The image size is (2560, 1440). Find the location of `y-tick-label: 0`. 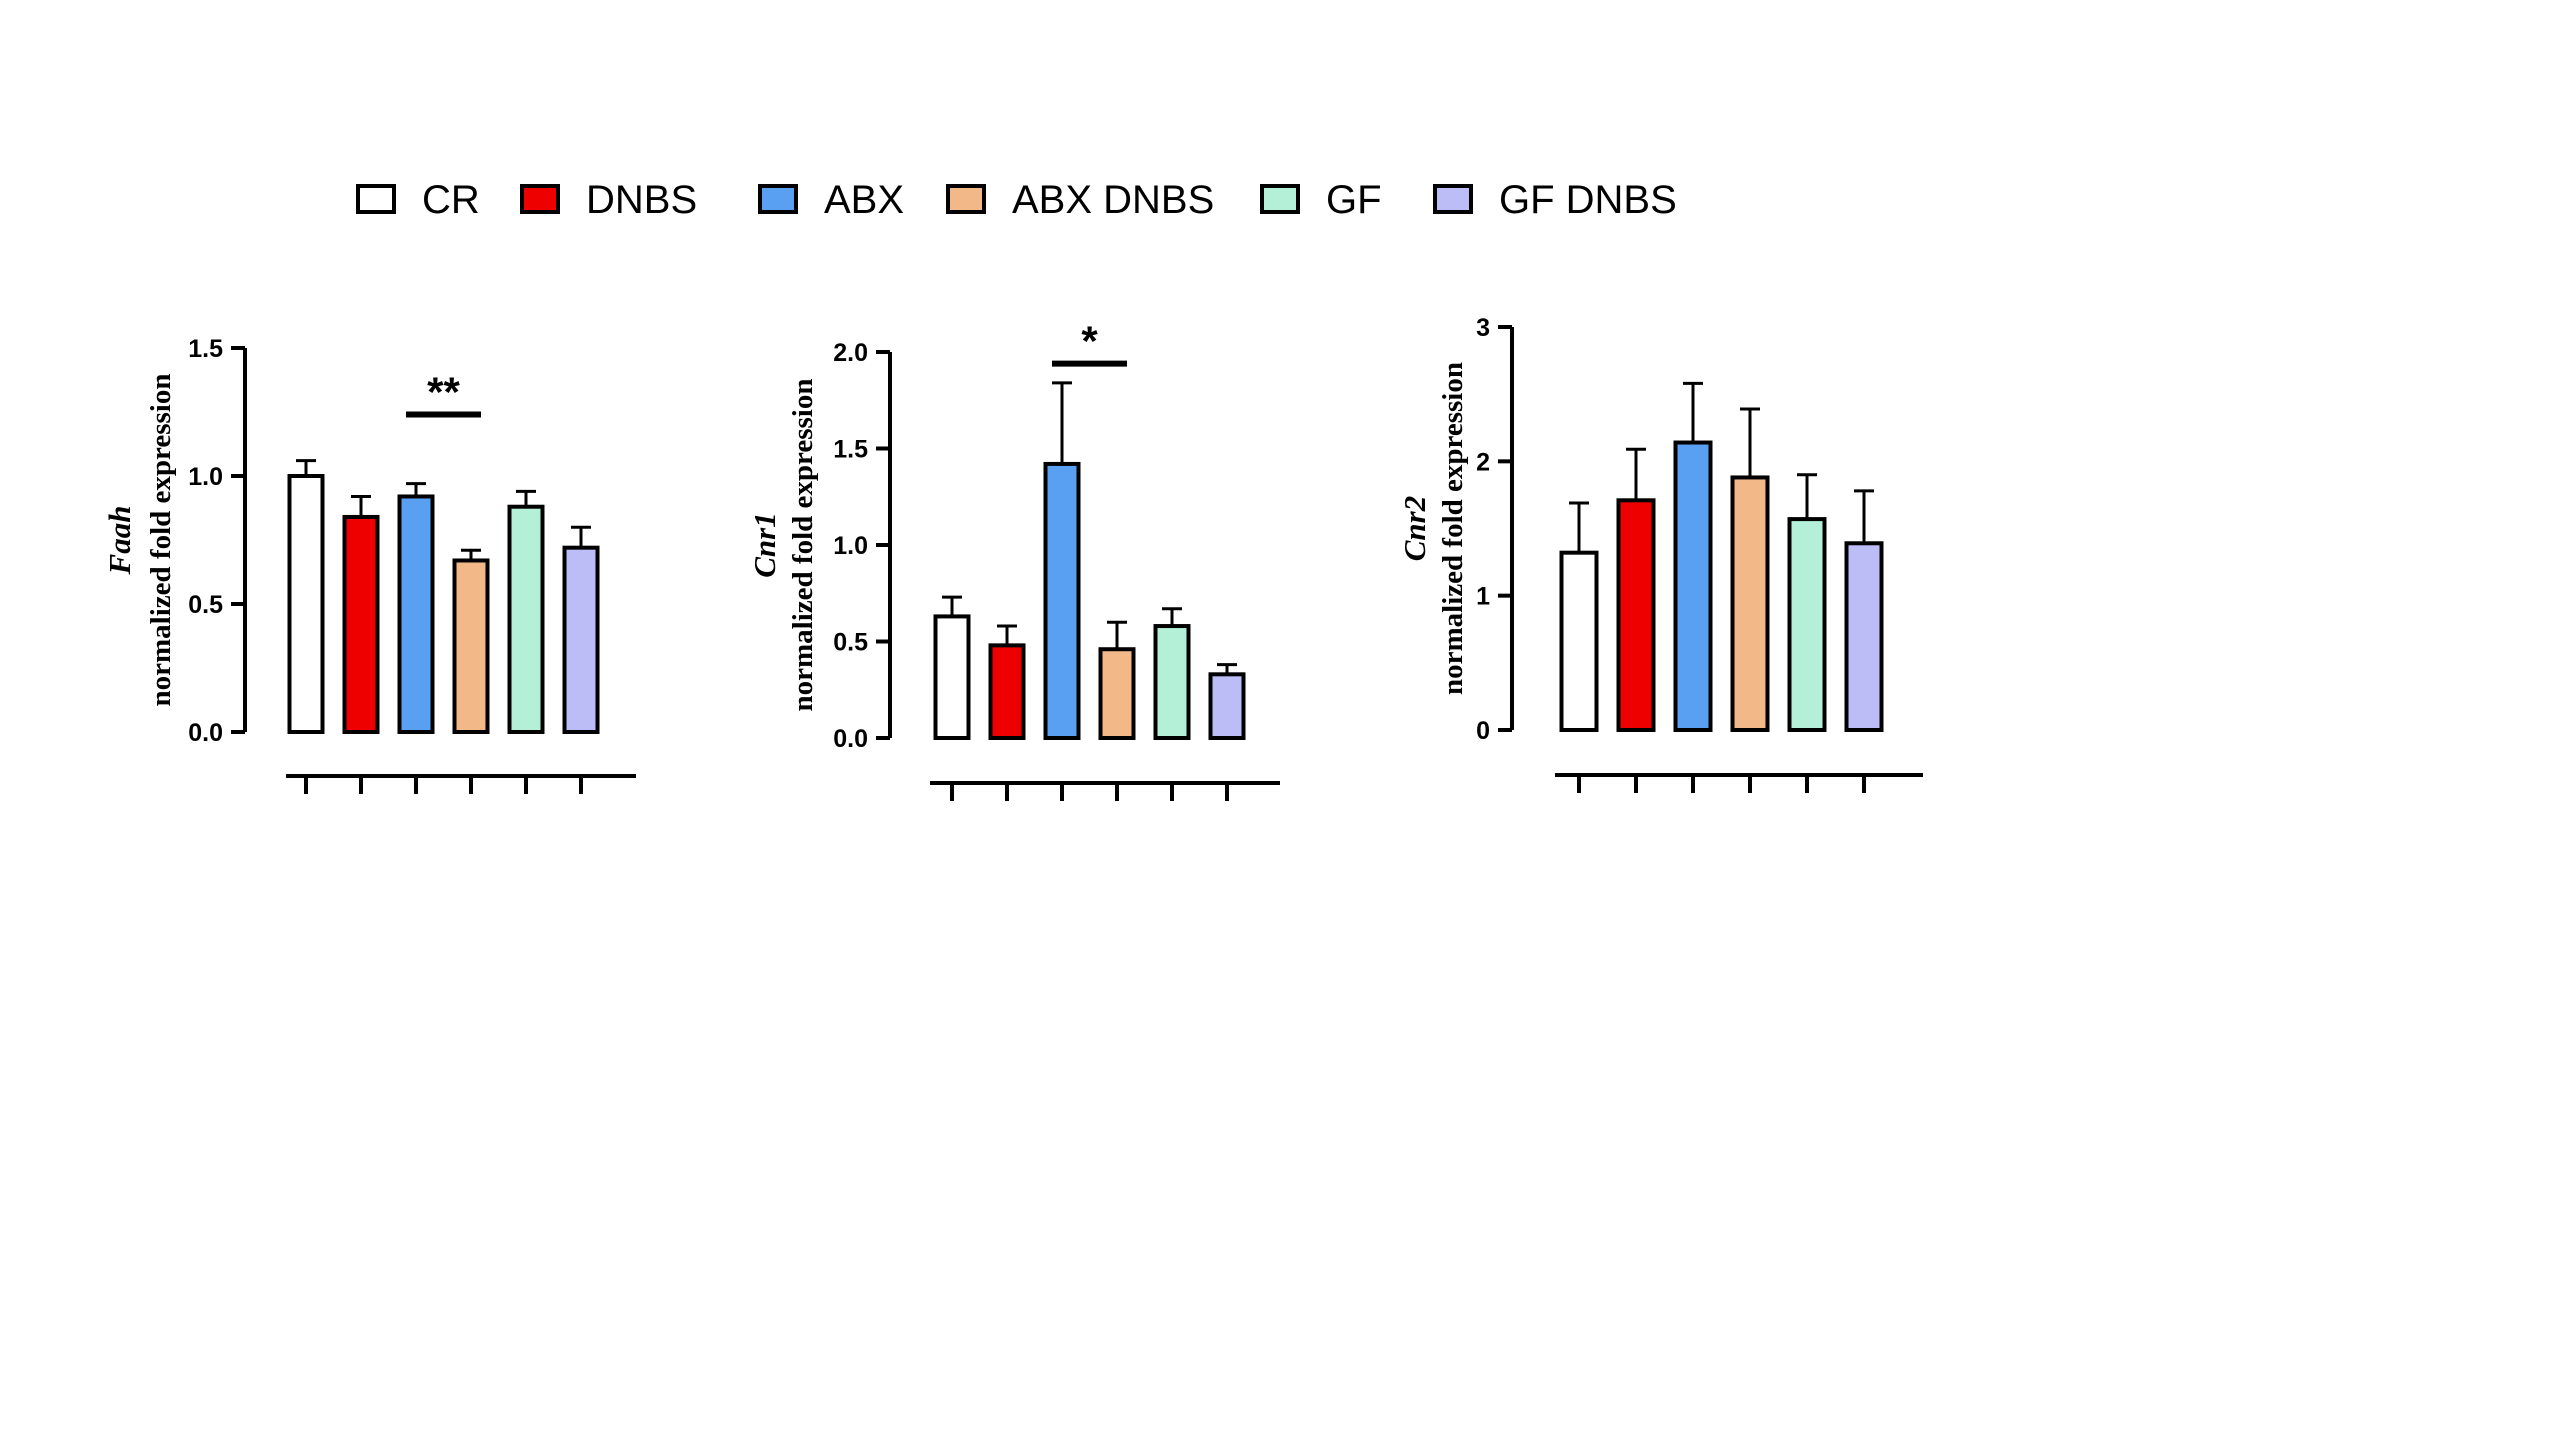

y-tick-label: 0 is located at coordinates (1483, 731).